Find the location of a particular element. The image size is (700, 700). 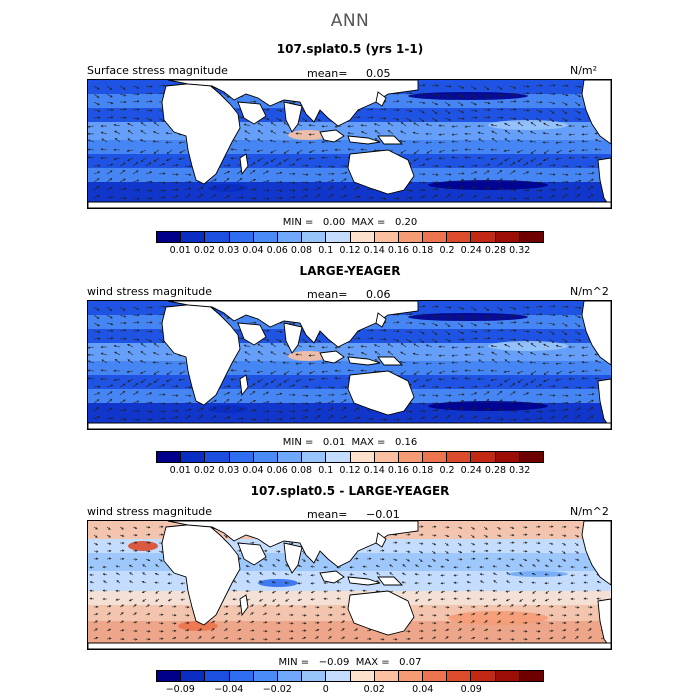

panel-3-map-landmass is located at coordinates (293, 558).